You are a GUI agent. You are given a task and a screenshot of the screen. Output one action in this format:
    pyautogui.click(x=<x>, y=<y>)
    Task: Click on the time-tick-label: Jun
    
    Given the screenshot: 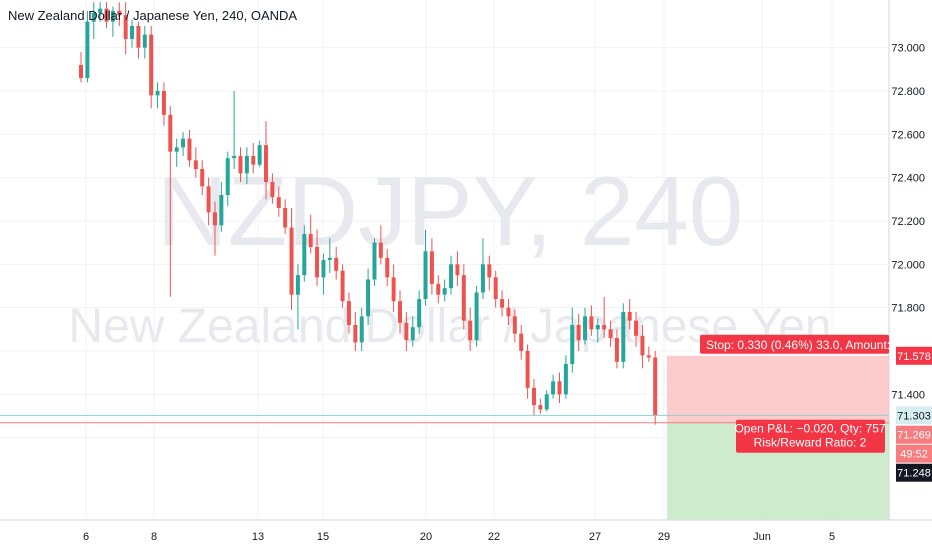 What is the action you would take?
    pyautogui.click(x=762, y=537)
    